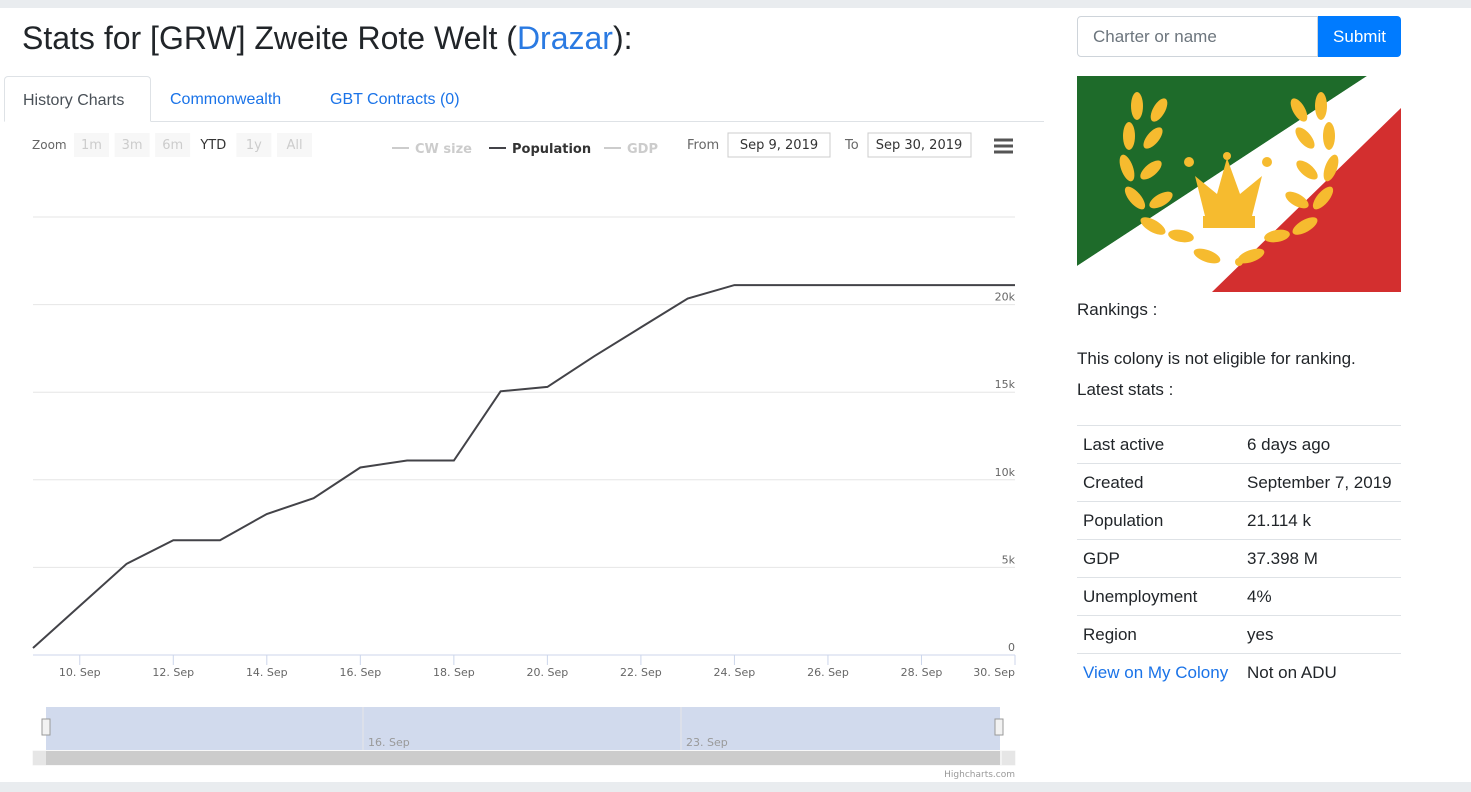  What do you see at coordinates (1156, 672) in the screenshot?
I see `colony-link: View on My Colony` at bounding box center [1156, 672].